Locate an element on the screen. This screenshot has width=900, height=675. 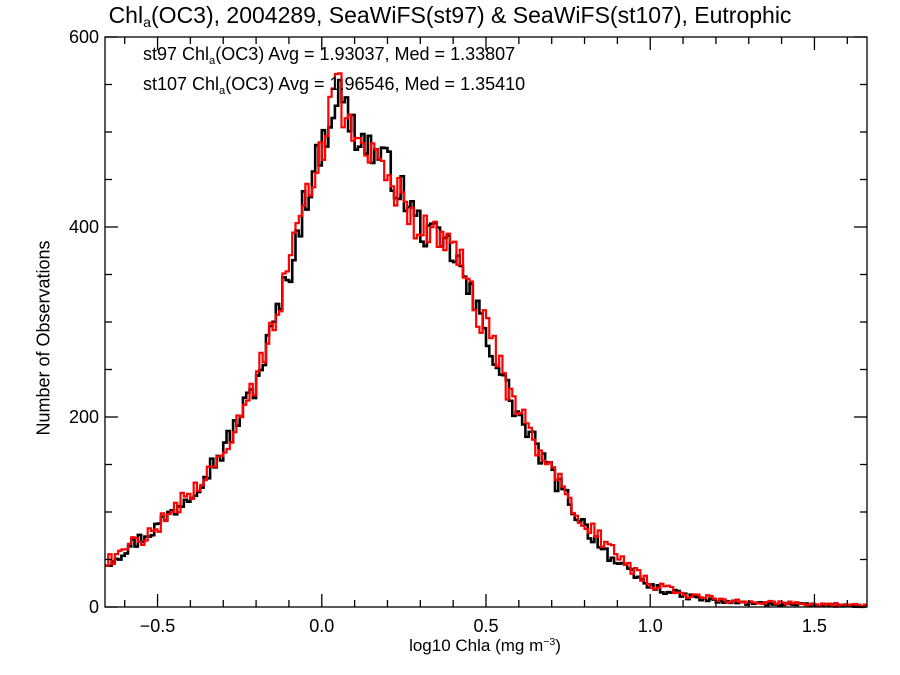
x-tick-label: 0.0 is located at coordinates (321, 626).